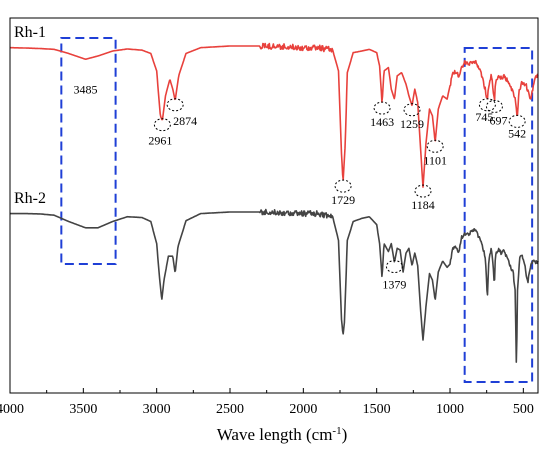 Image resolution: width=550 pixels, height=455 pixels. What do you see at coordinates (267, 402) in the screenshot?
I see `x-axis: 4000 3500 3000 2500 2000 1500 1000 500` at bounding box center [267, 402].